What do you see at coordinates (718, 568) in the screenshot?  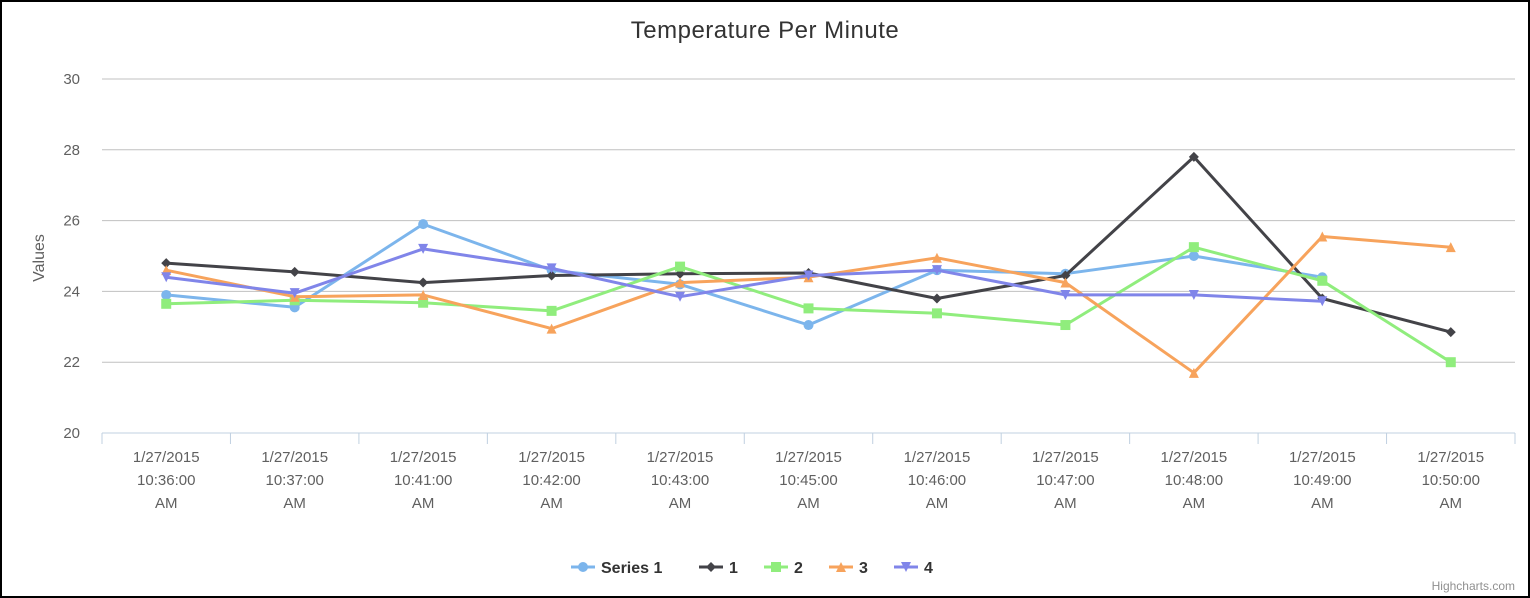 I see `legend-item: 1` at bounding box center [718, 568].